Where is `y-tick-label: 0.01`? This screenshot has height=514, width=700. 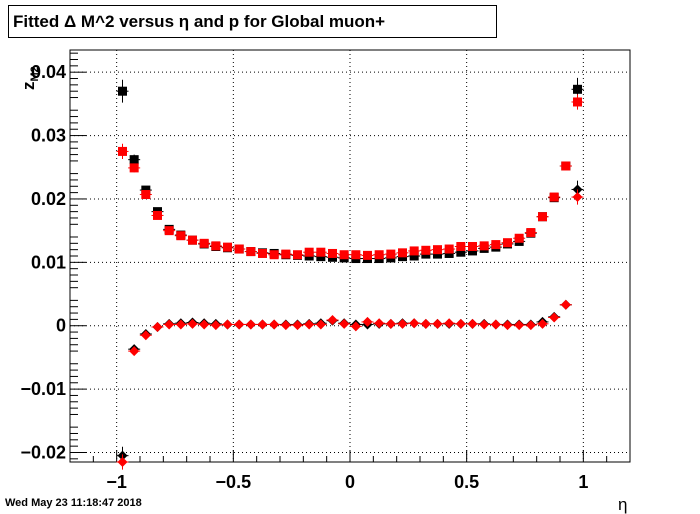 y-tick-label: 0.01 is located at coordinates (48, 262).